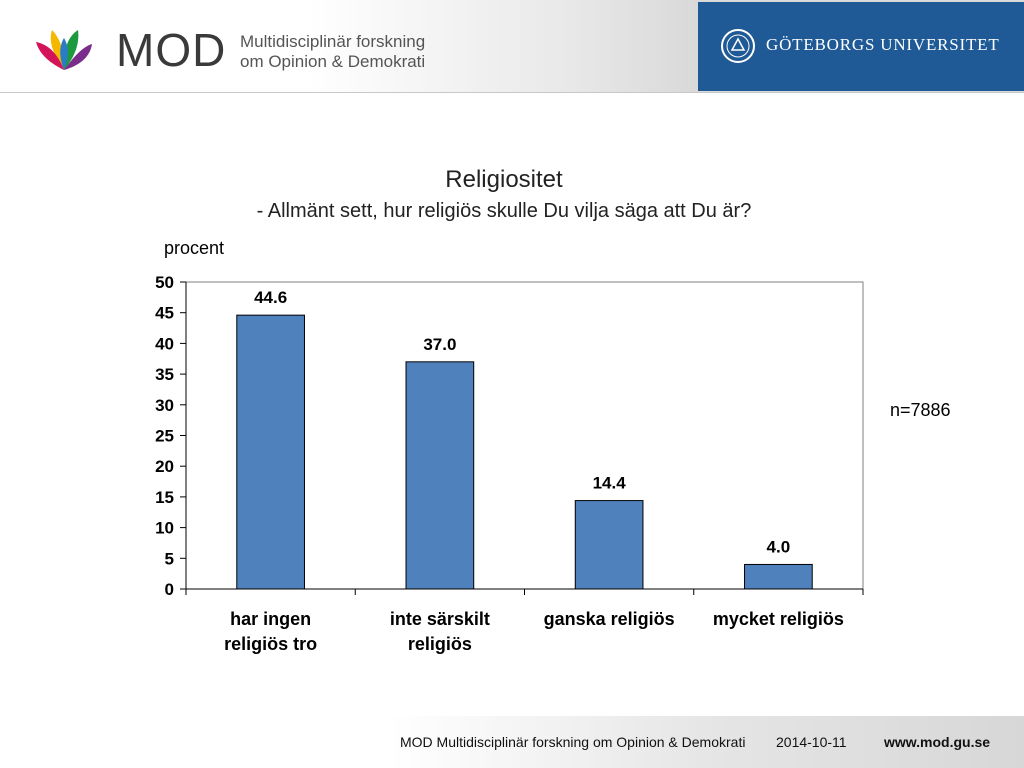  Describe the element at coordinates (164, 343) in the screenshot. I see `y-tick-label: 40` at that location.